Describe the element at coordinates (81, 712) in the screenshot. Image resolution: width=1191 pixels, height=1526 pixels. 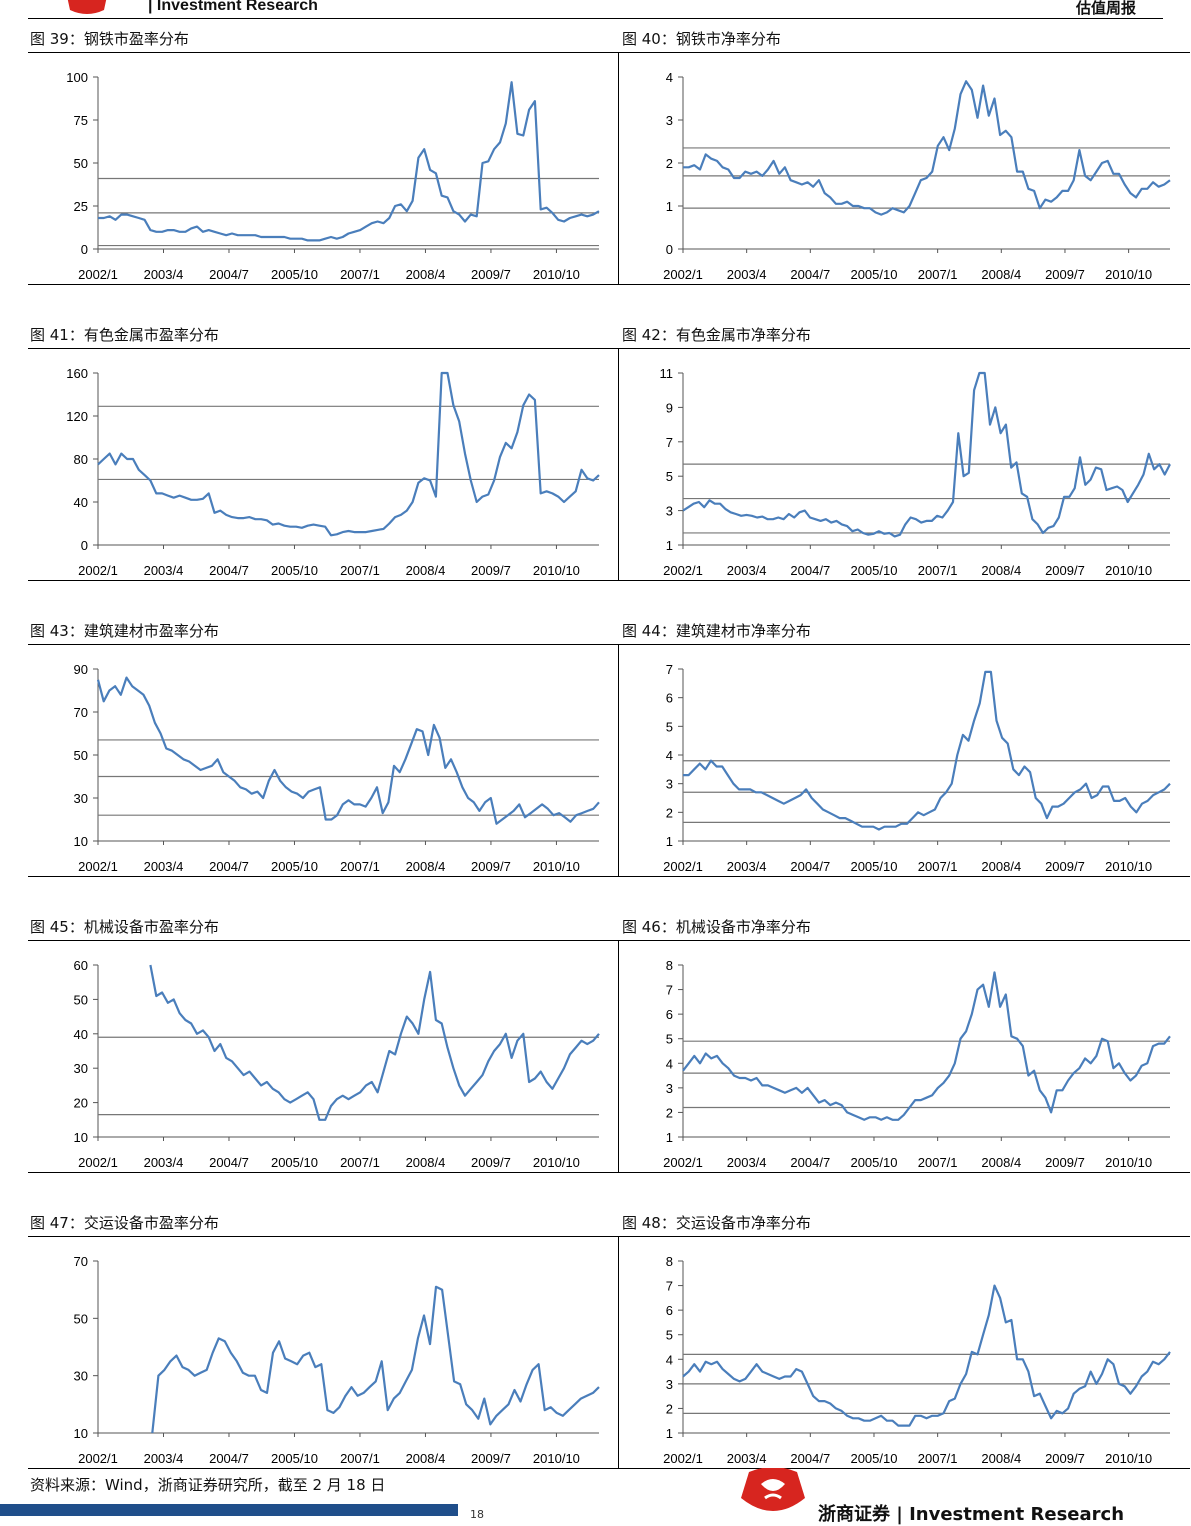
I see `y-tick-label: 70` at that location.